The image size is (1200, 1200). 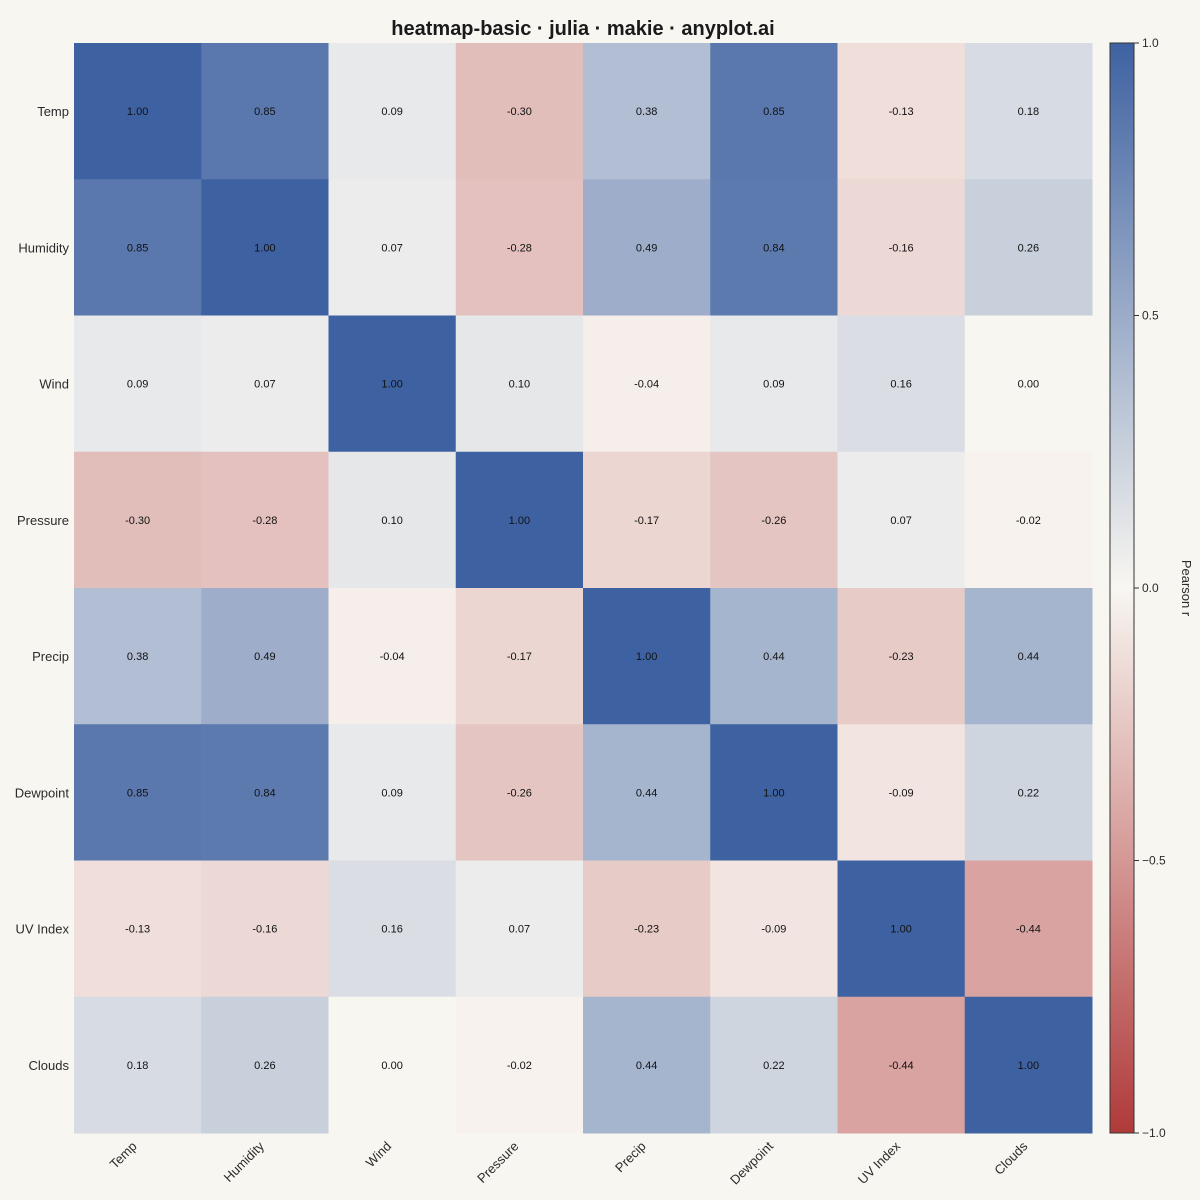 I want to click on y-tick-label: UV Index, so click(x=43, y=929).